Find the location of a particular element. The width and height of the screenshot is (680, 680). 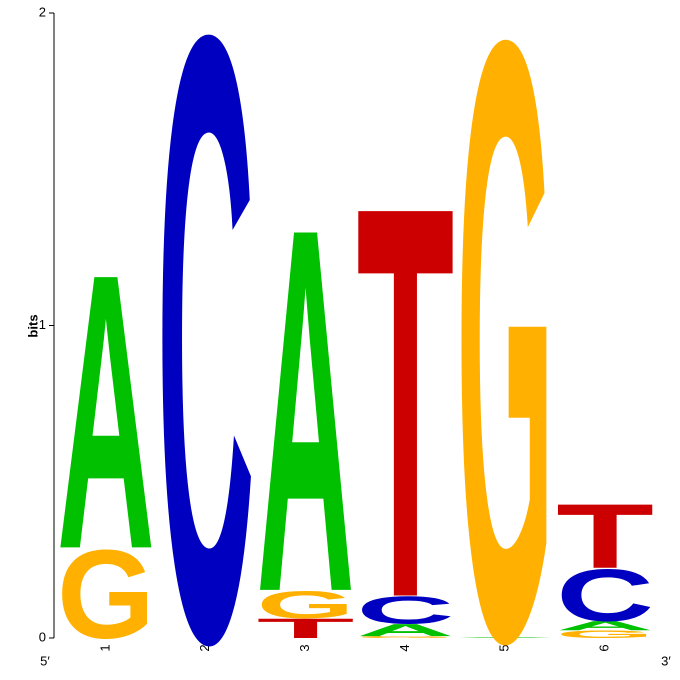

x-tick-label: 6 is located at coordinates (604, 647).